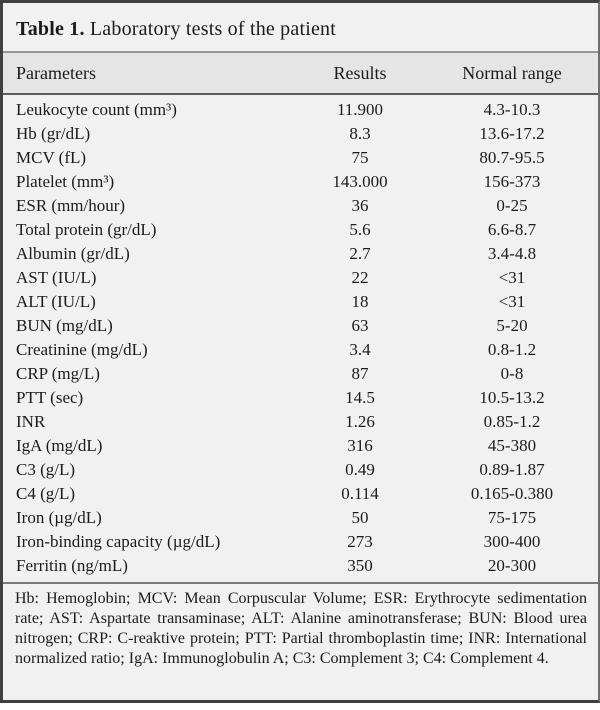 Image resolution: width=600 pixels, height=710 pixels. Describe the element at coordinates (512, 493) in the screenshot. I see `row-normal-range: 0.165-0.380` at that location.